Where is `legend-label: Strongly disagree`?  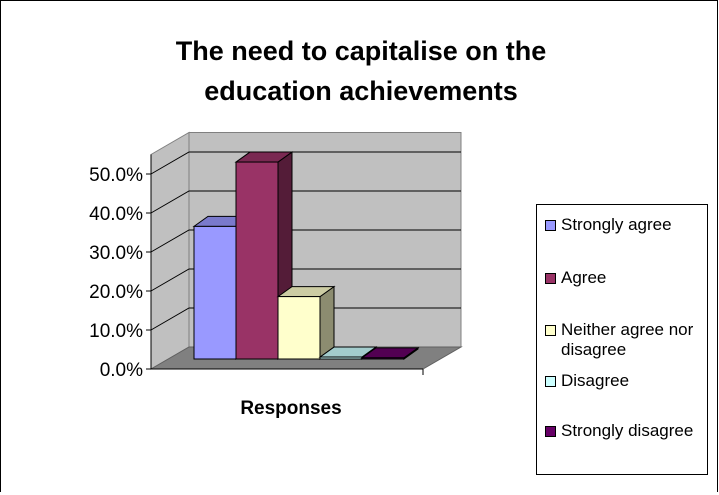 legend-label: Strongly disagree is located at coordinates (627, 430).